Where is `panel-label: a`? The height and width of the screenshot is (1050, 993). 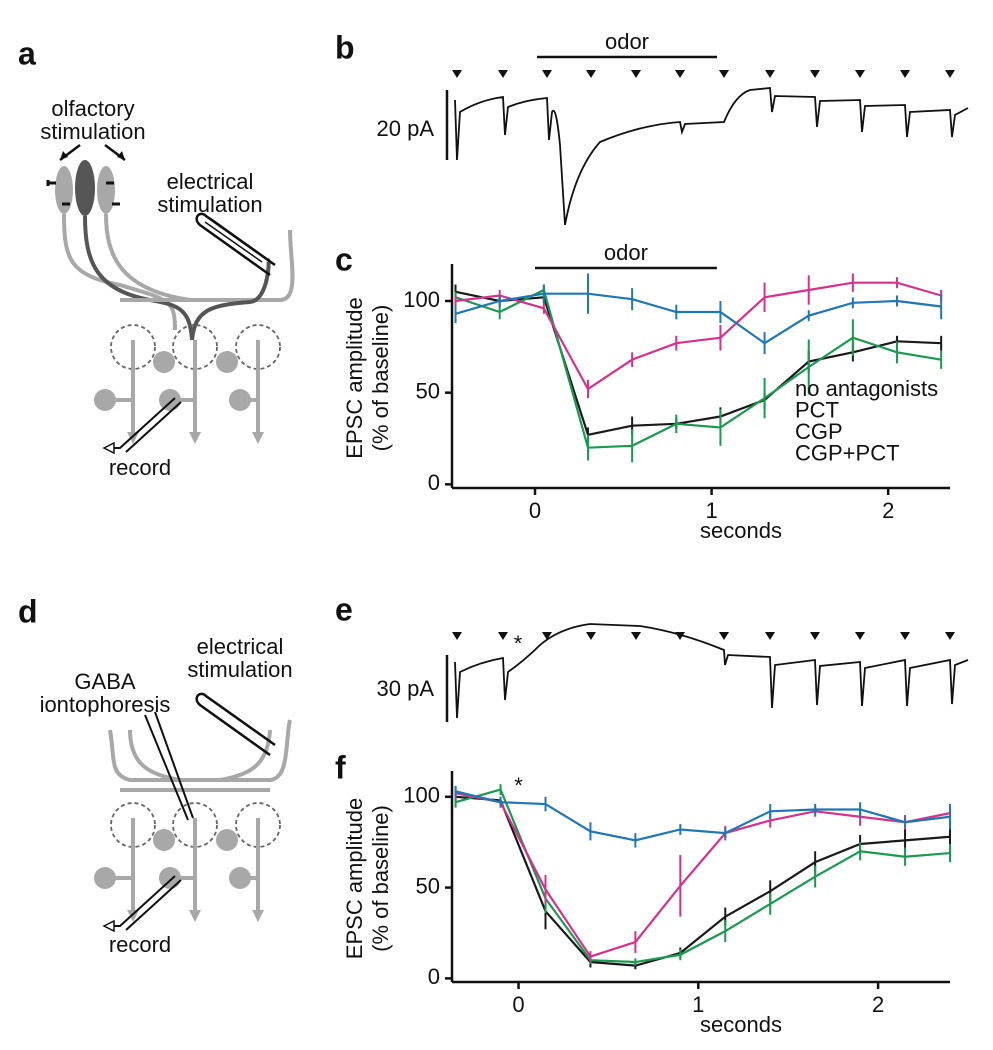
panel-label: a is located at coordinates (27, 53).